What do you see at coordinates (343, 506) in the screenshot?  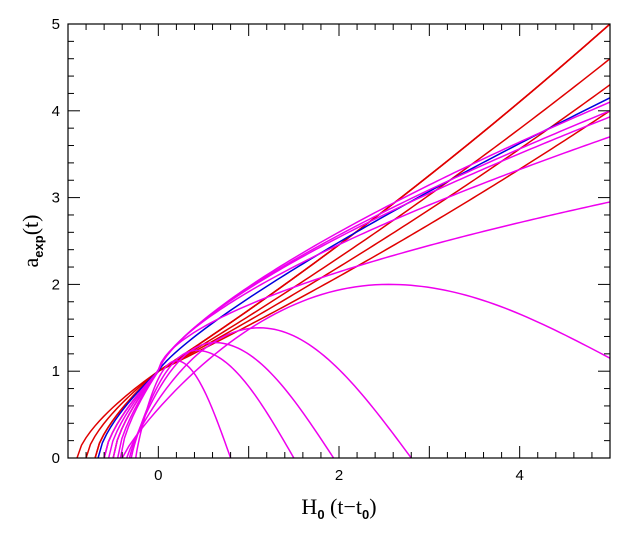 I see `x-axis-title-mid: (t−t` at bounding box center [343, 506].